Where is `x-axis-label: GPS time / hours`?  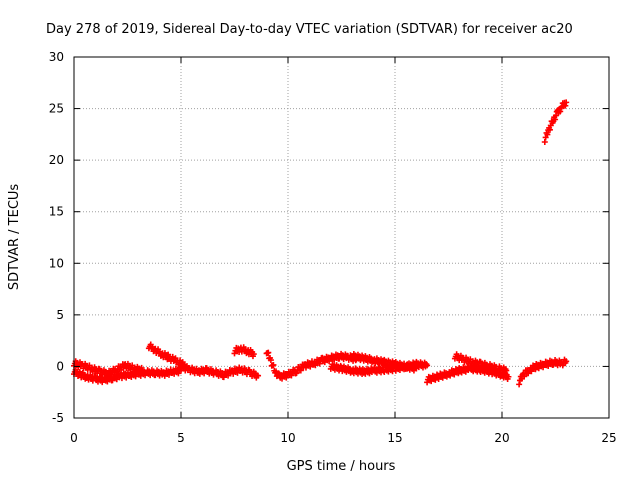
x-axis-label: GPS time / hours is located at coordinates (341, 466).